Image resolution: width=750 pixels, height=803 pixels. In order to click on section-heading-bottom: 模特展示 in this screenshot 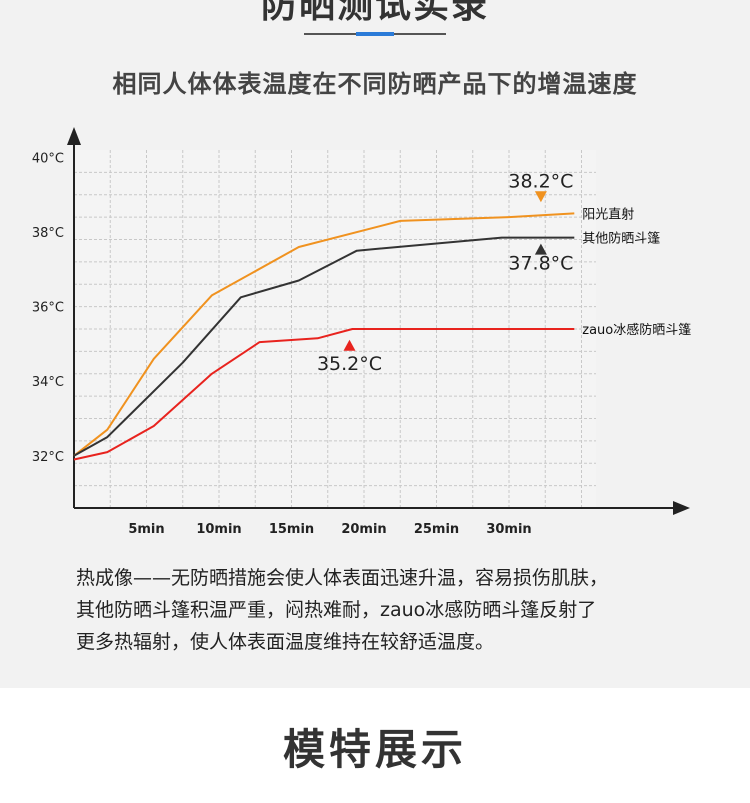, I will do `click(374, 749)`.